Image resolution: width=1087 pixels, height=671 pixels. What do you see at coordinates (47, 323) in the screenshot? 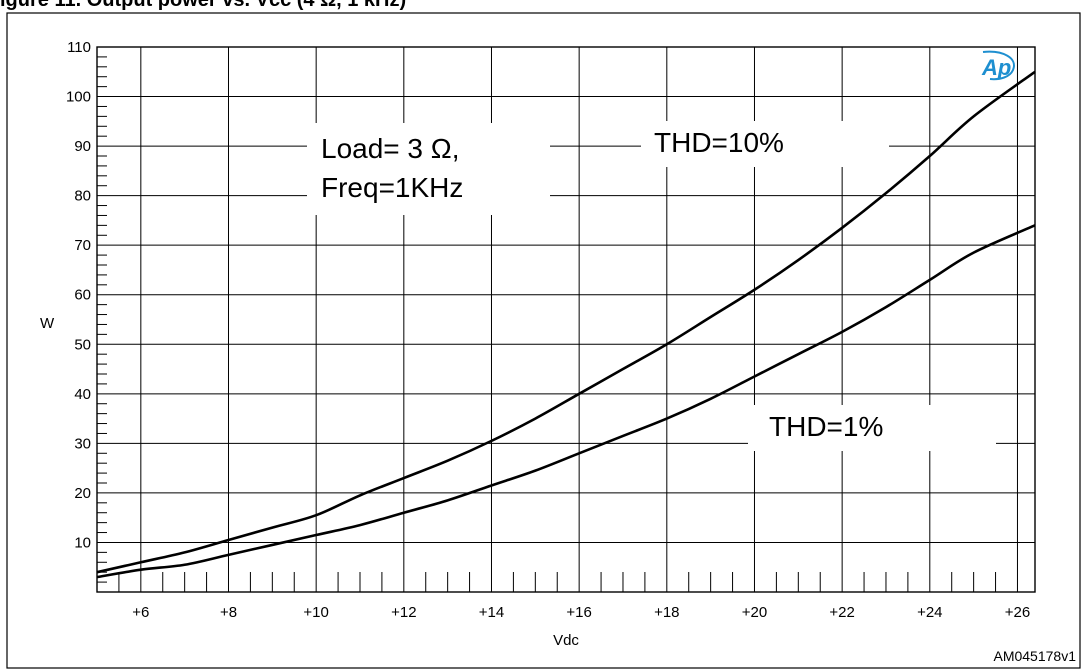
I see `y-axis-label: W` at bounding box center [47, 323].